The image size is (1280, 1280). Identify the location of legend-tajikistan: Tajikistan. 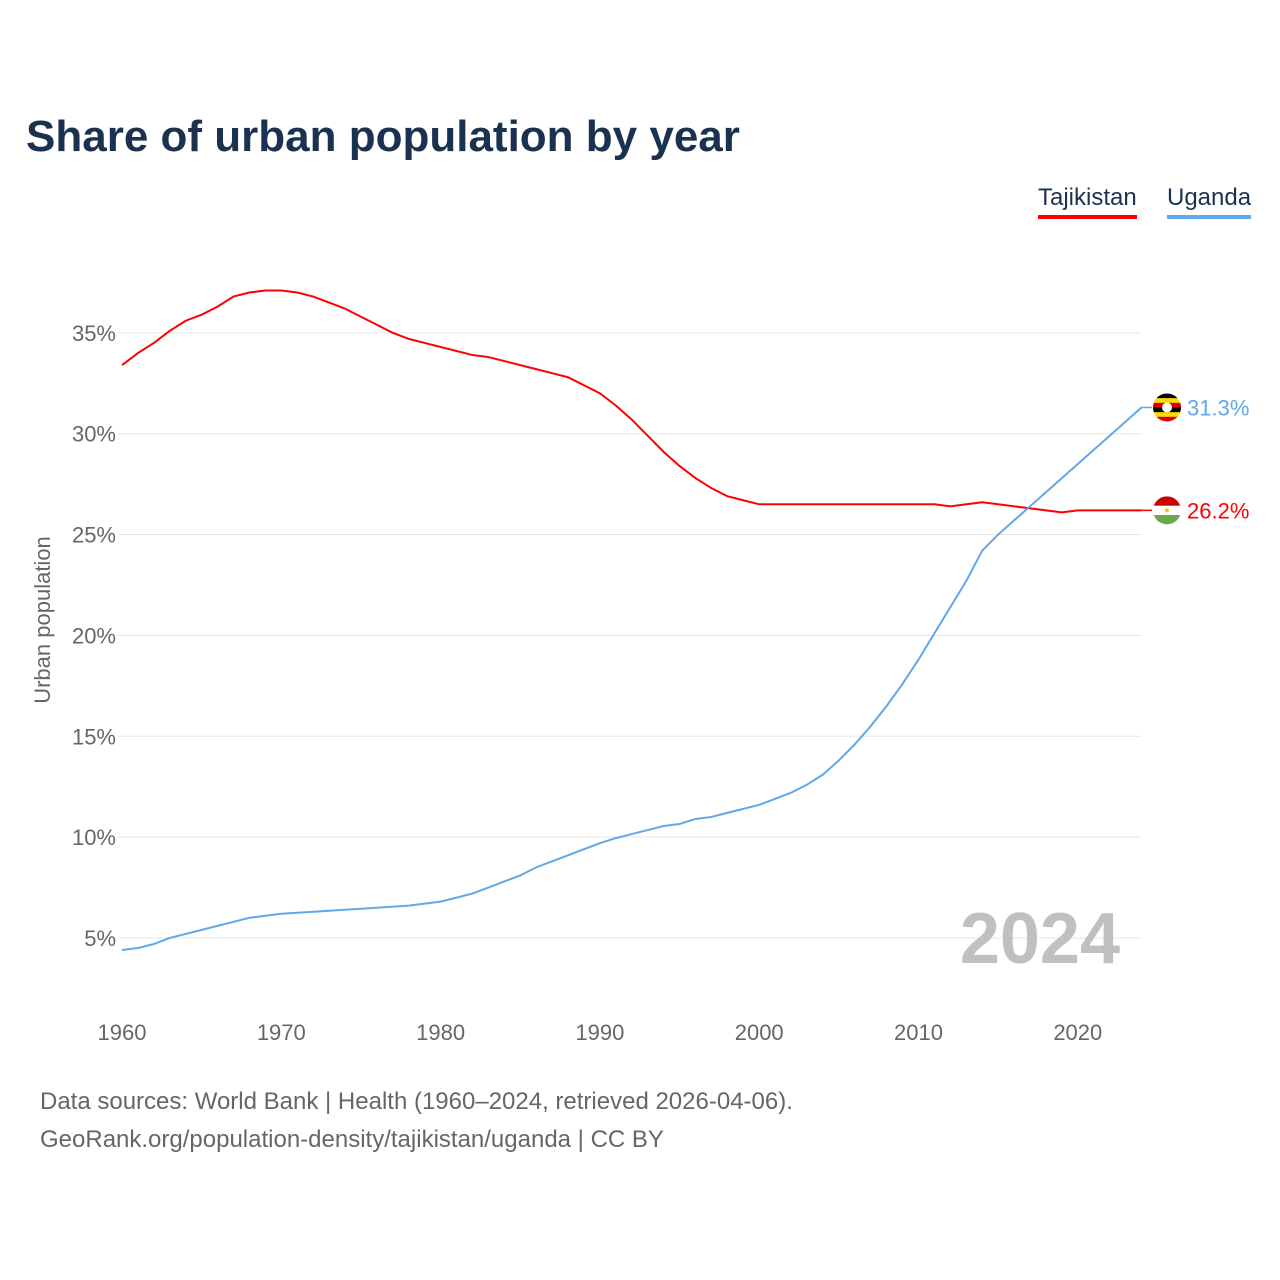
(1087, 201).